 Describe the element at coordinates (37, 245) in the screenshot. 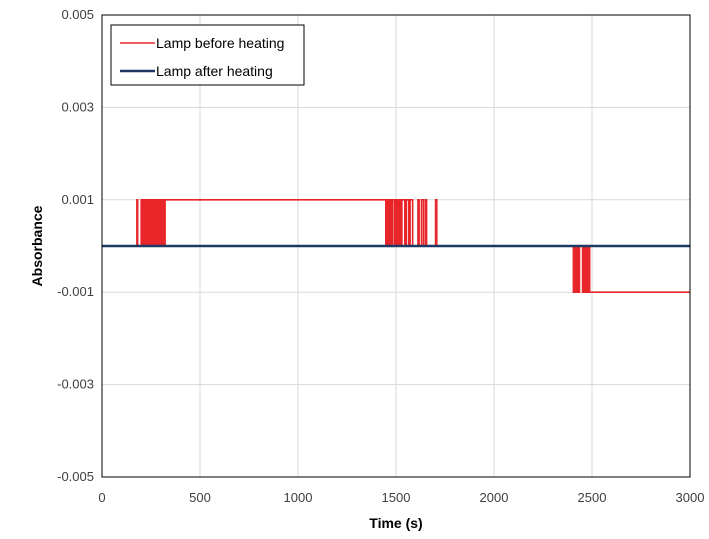

I see `y-axis-title: Absorbance` at that location.